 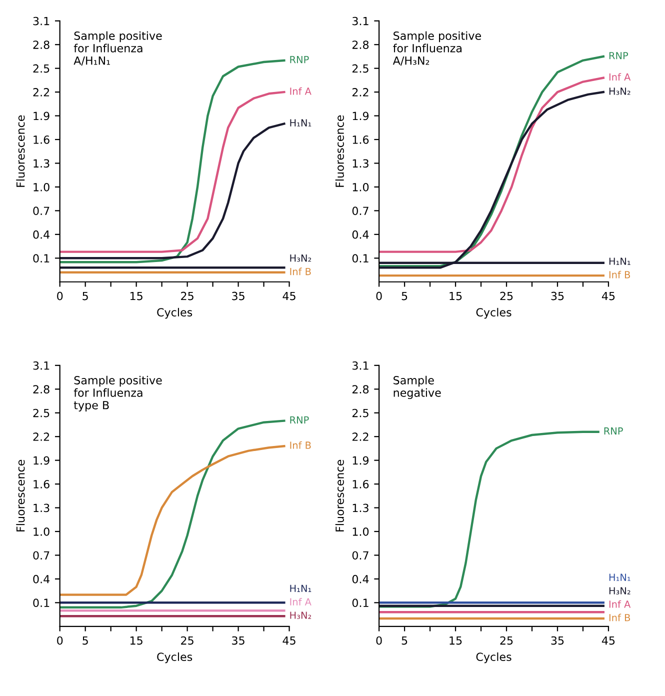 What do you see at coordinates (118, 394) in the screenshot?
I see `text: Sample positive for Influenza type B` at bounding box center [118, 394].